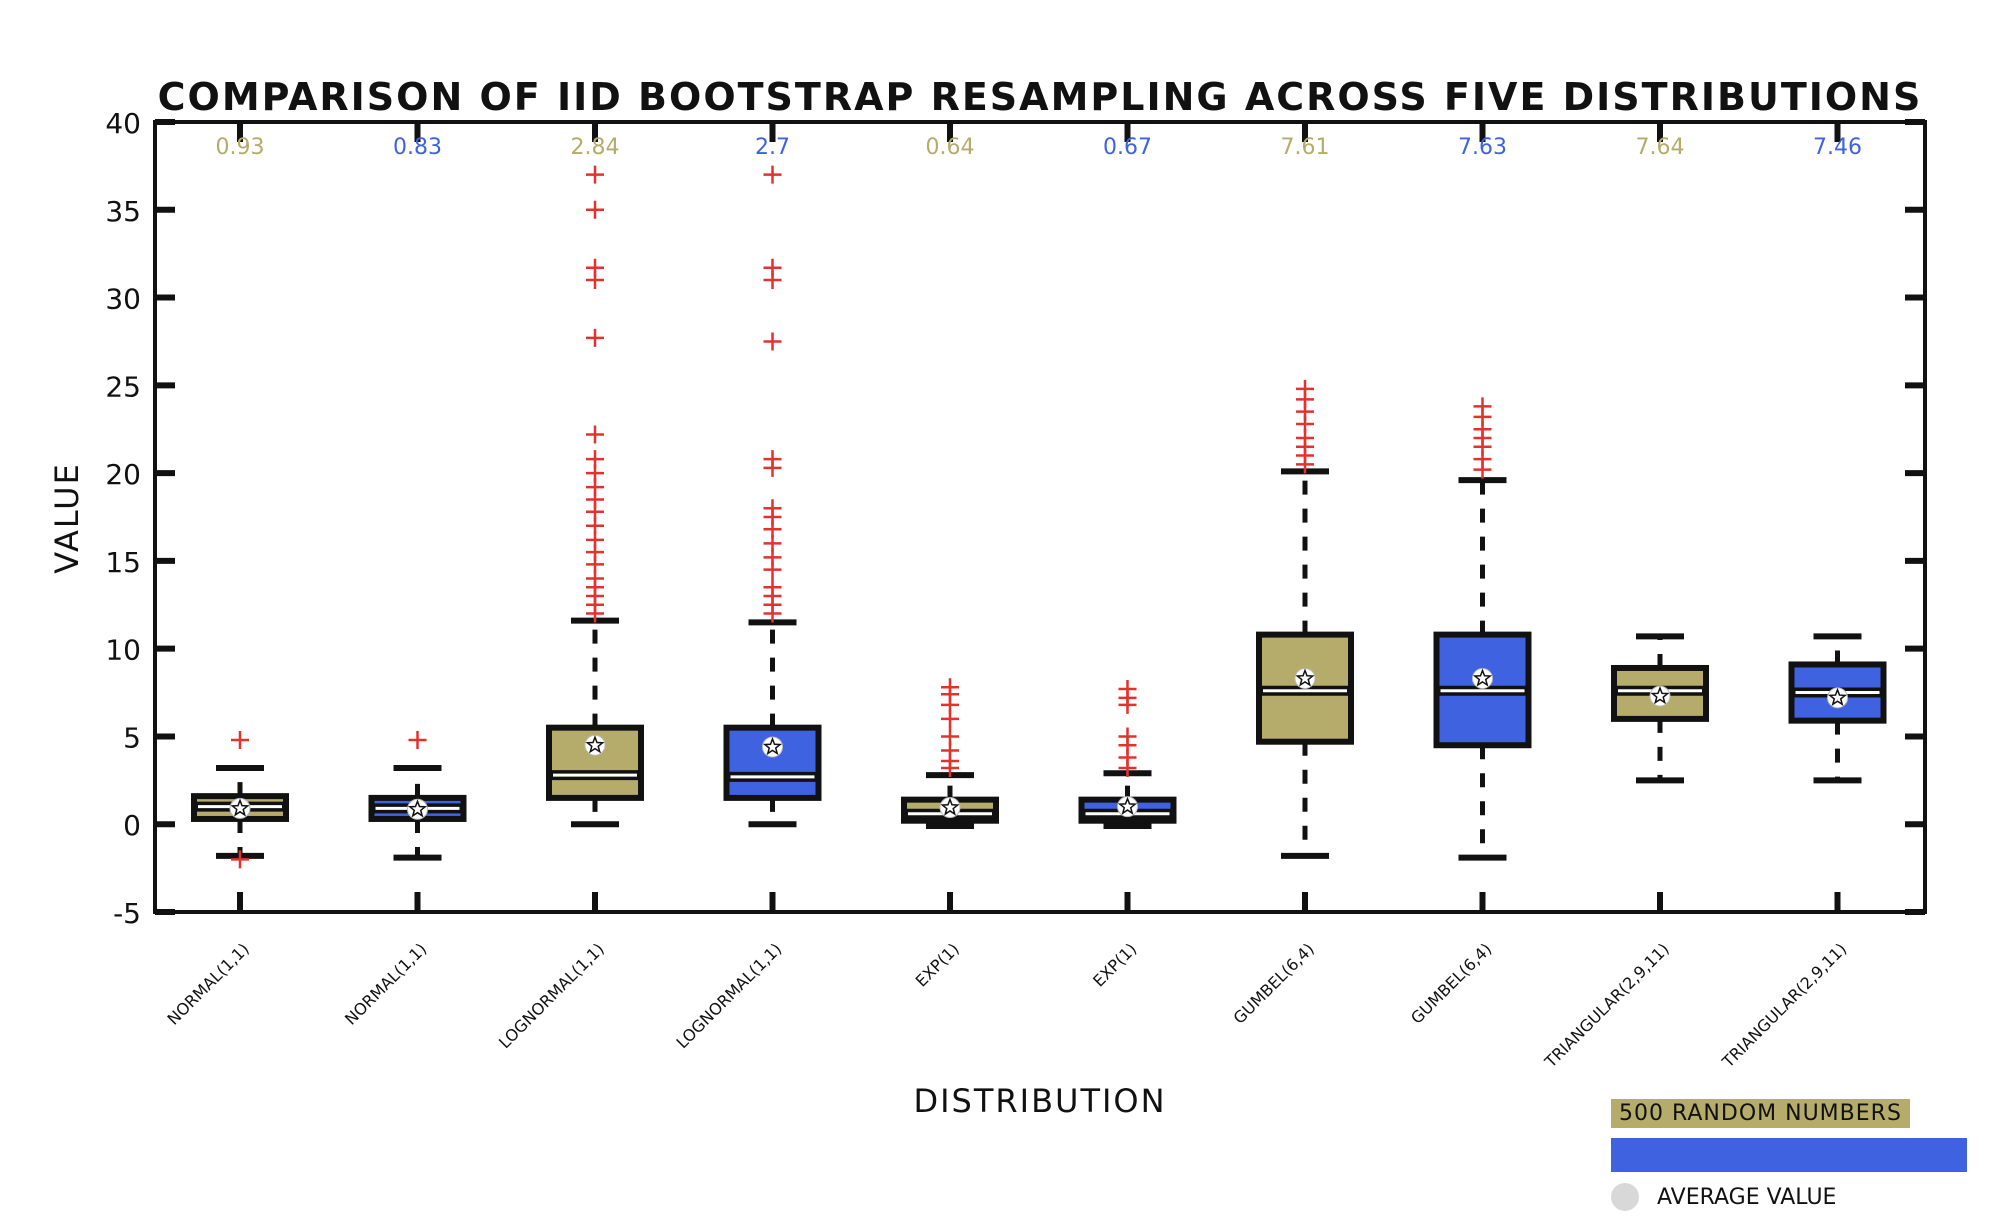 Image resolution: width=2000 pixels, height=1220 pixels. What do you see at coordinates (1305, 497) in the screenshot?
I see `box-group-random: 7.61` at bounding box center [1305, 497].